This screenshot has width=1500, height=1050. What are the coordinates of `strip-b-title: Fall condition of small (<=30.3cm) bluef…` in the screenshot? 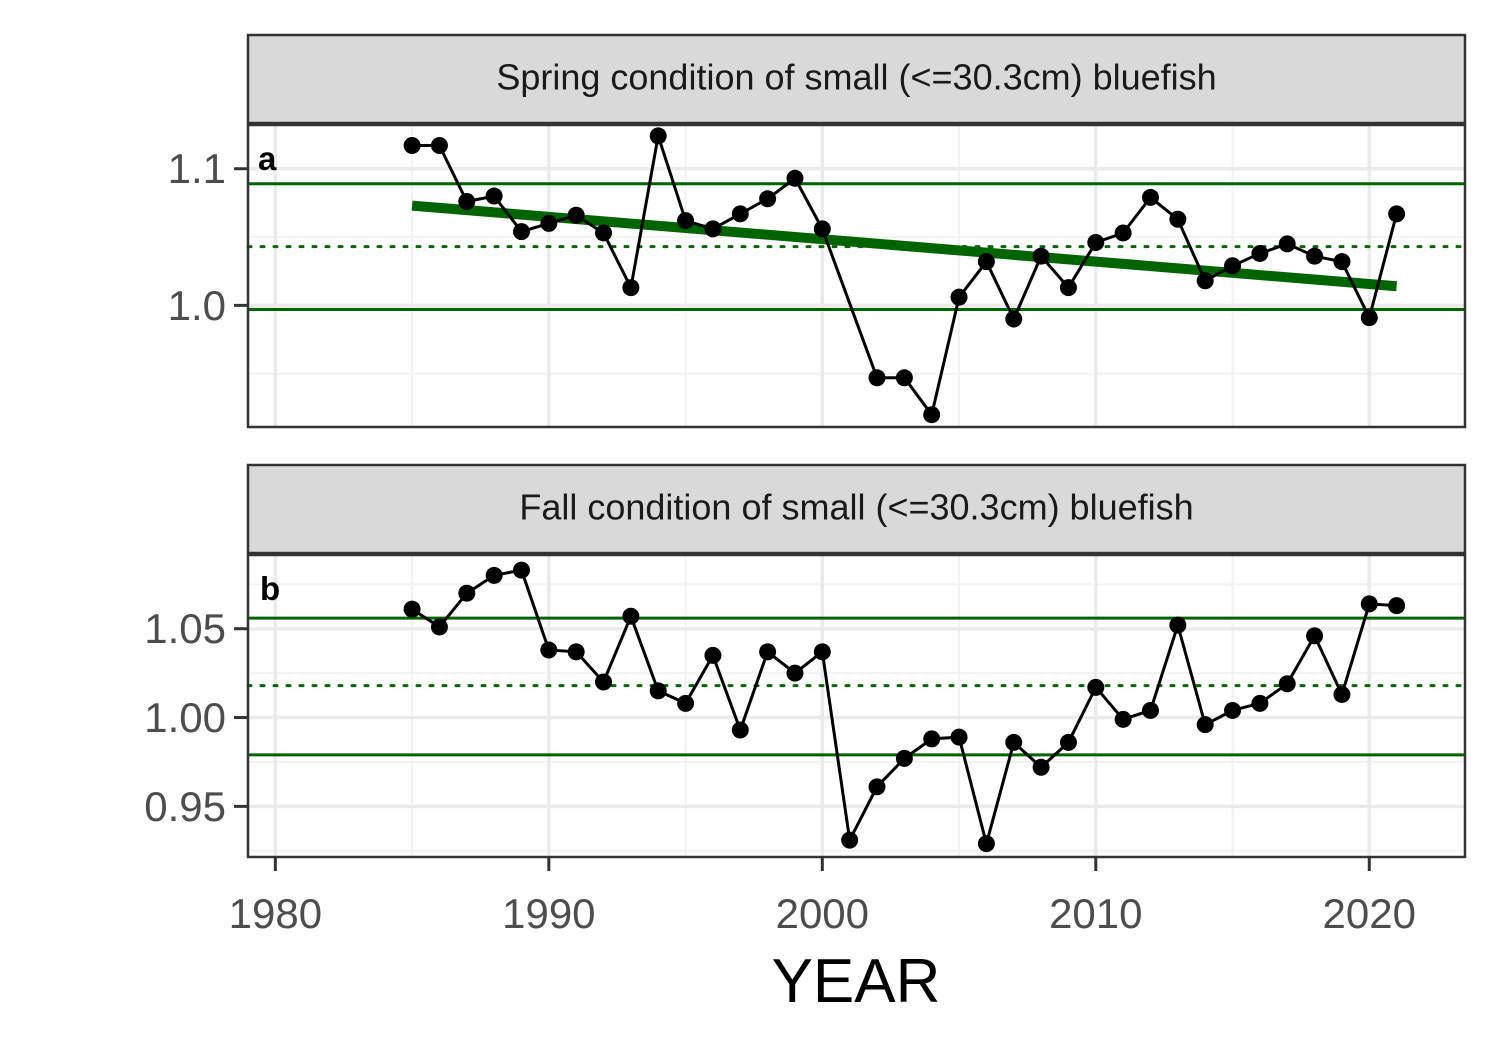 It's located at (856, 507).